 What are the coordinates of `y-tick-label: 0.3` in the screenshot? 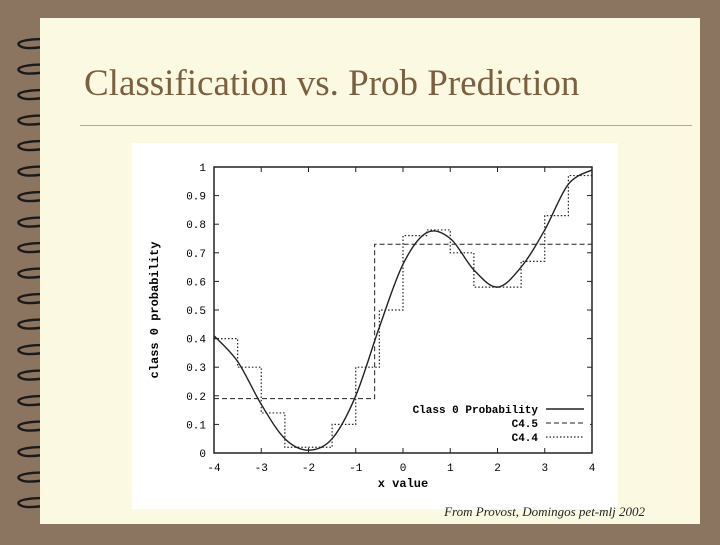 It's located at (196, 369).